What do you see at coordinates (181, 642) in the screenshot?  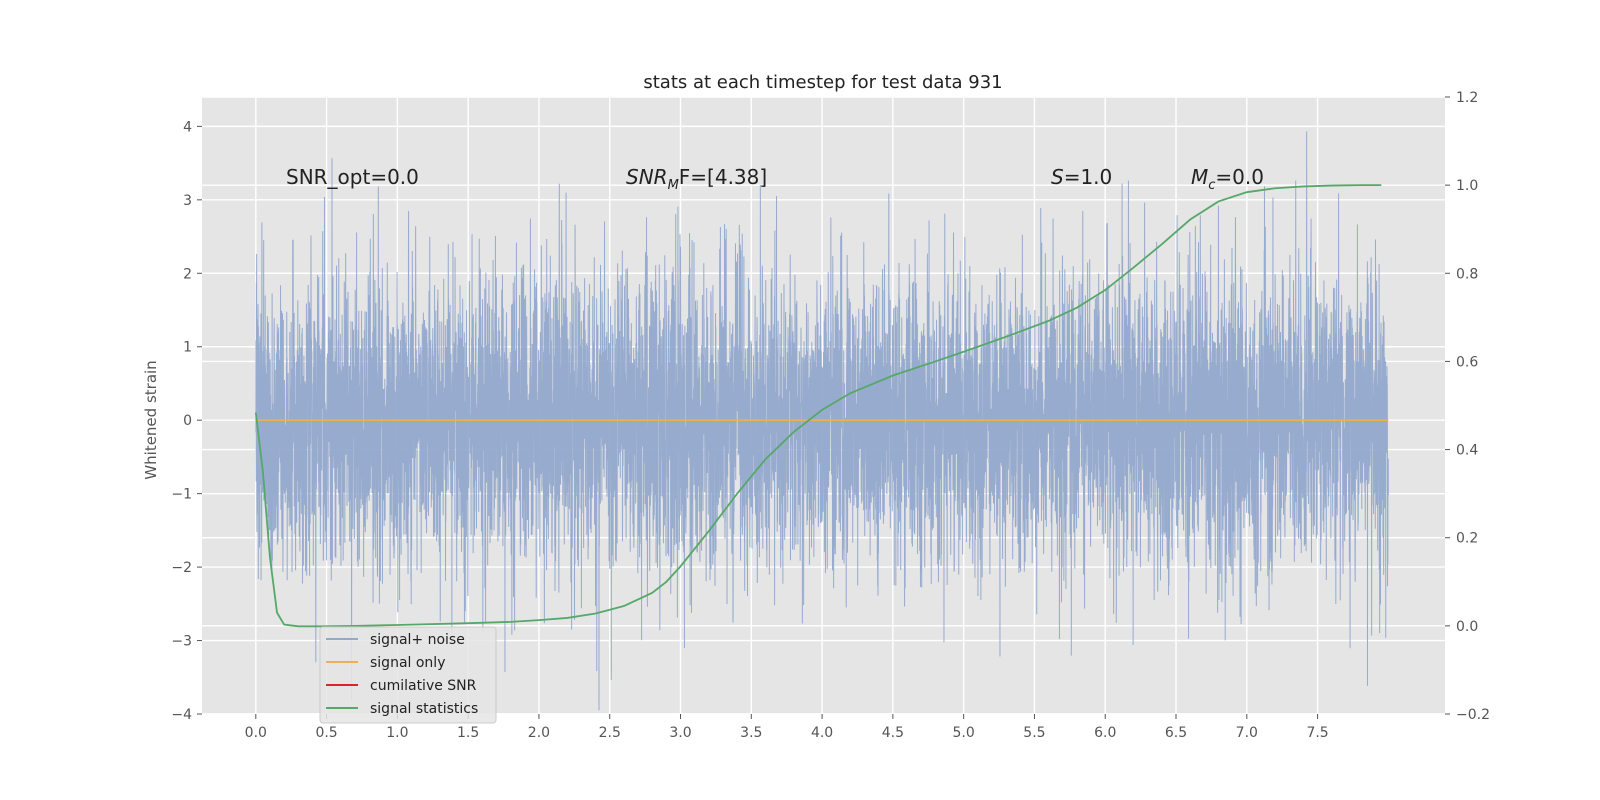 I see `y-tick-label: −3` at bounding box center [181, 642].